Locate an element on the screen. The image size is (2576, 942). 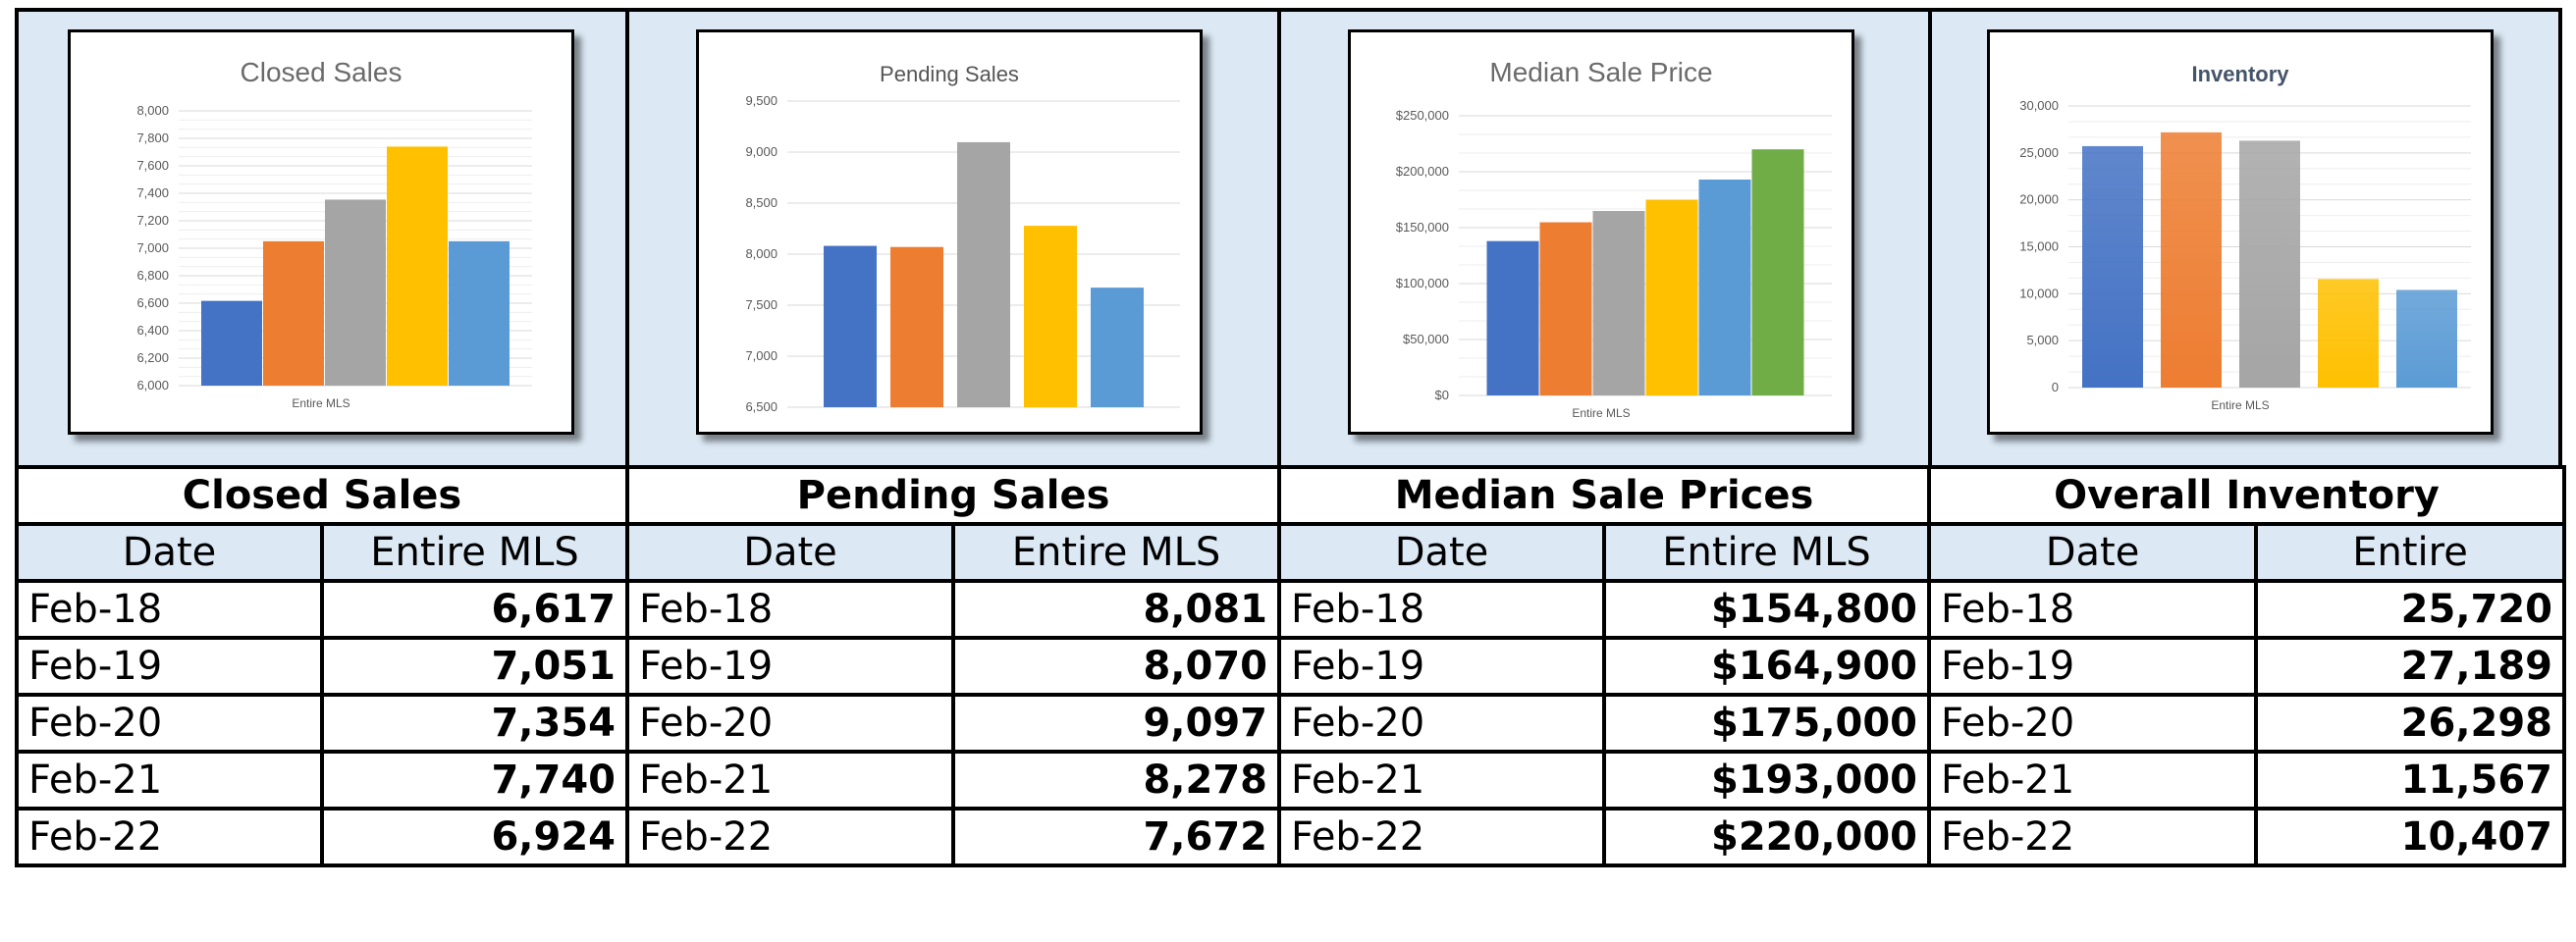
table-cell-value: $175,000 is located at coordinates (1766, 723).